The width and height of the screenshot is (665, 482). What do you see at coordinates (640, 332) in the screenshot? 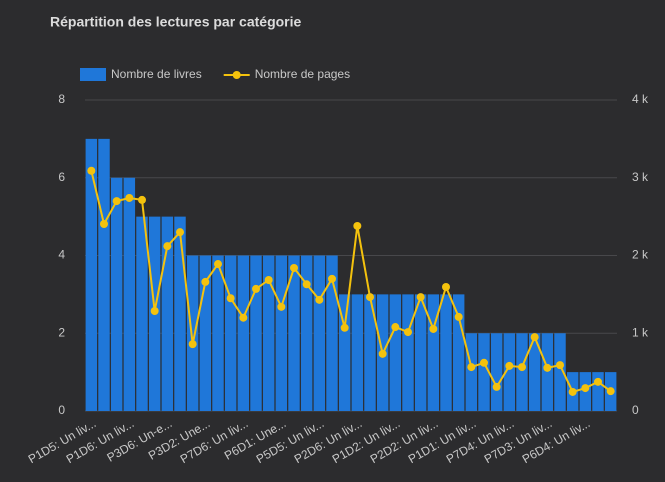
I see `y2-tick-label: 1 k` at bounding box center [640, 332].